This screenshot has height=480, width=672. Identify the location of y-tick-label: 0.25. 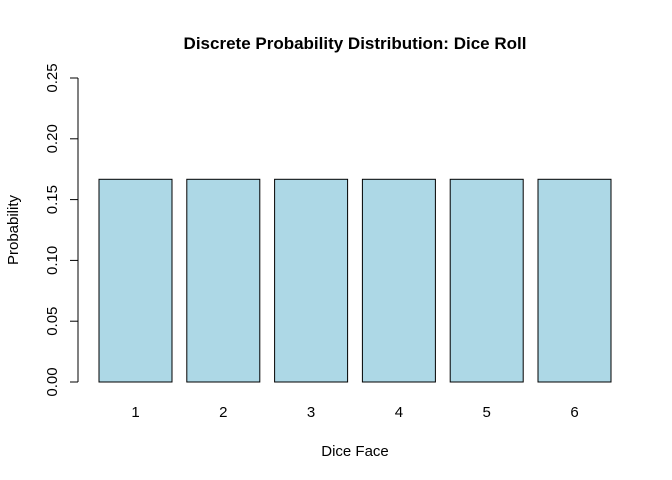
(52, 77).